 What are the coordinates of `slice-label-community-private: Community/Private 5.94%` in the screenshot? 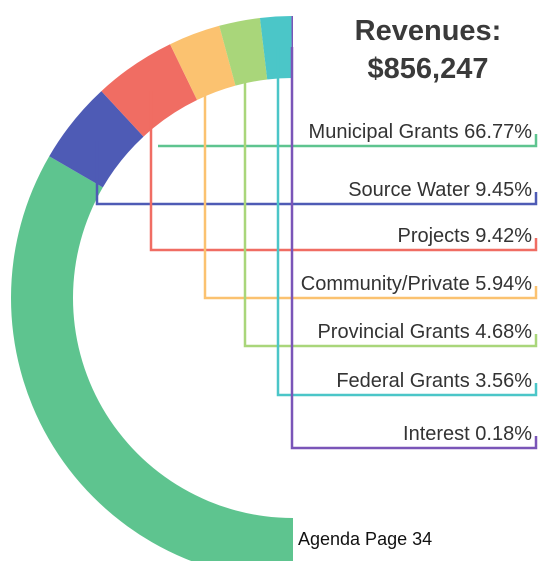 It's located at (416, 284).